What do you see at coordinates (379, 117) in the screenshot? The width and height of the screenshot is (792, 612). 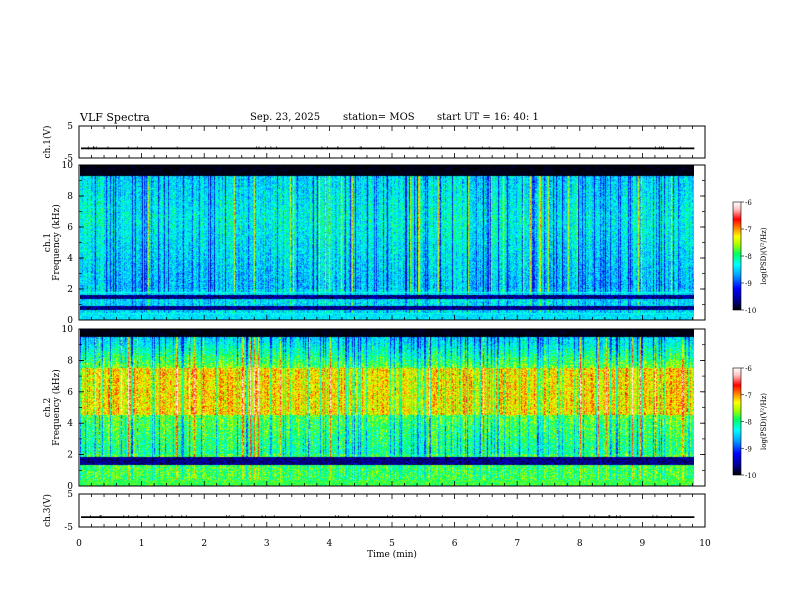 I see `station-label: station= MOS` at bounding box center [379, 117].